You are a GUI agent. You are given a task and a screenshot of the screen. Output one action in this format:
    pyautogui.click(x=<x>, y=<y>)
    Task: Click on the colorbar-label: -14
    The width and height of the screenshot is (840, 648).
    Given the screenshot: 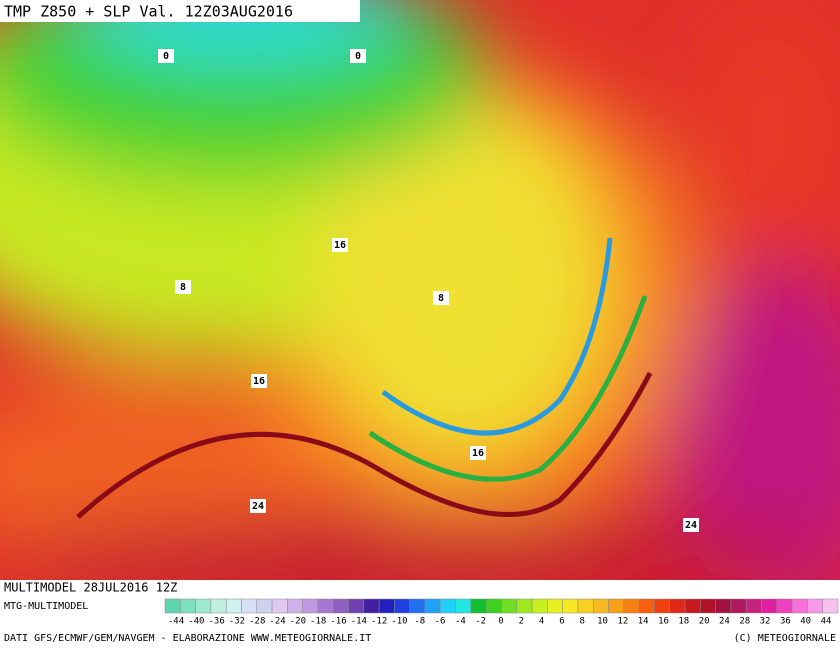 What is the action you would take?
    pyautogui.click(x=359, y=622)
    